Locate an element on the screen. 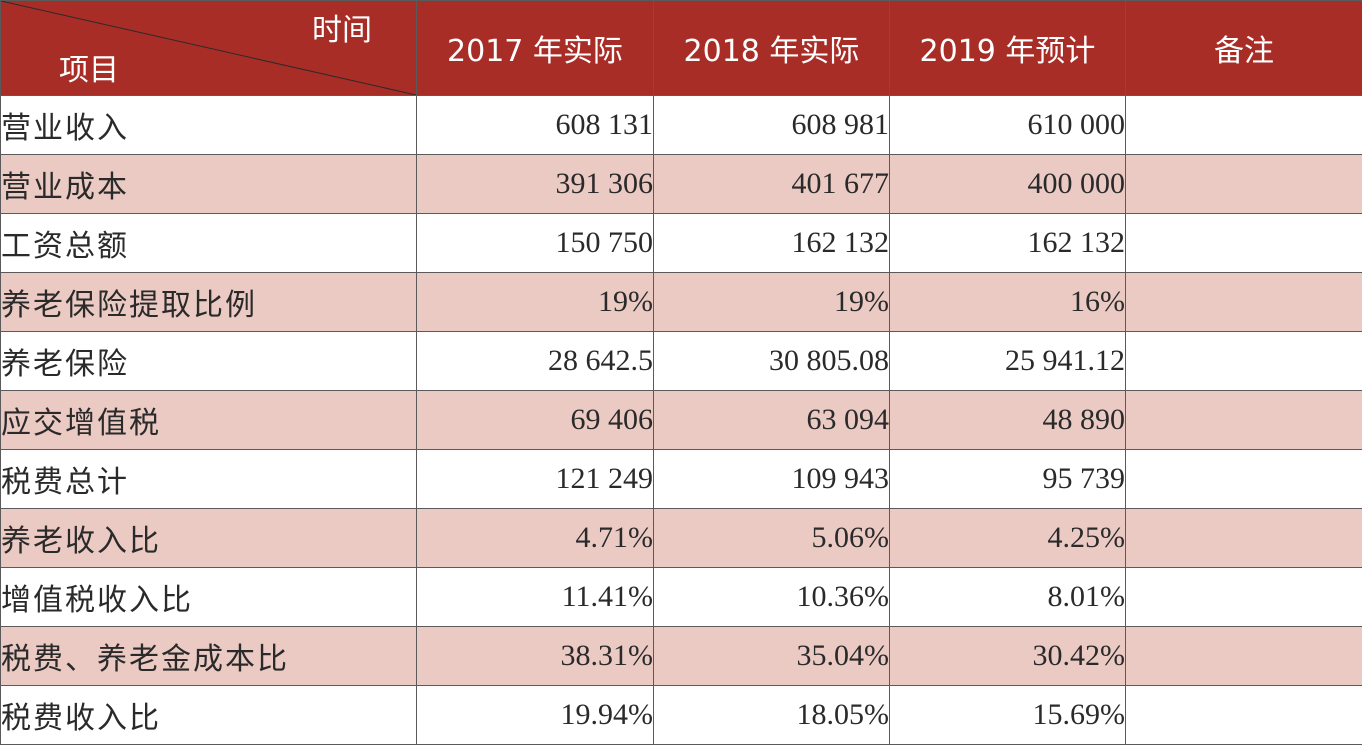  table-row: 税费、养老金成本比 38.31% 35.04% 30.42% is located at coordinates (681, 656).